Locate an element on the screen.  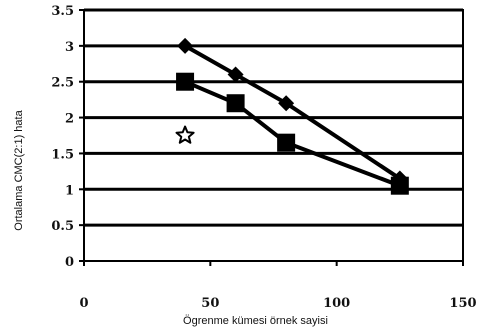
y-tick-label: 1.5 is located at coordinates (62, 154).